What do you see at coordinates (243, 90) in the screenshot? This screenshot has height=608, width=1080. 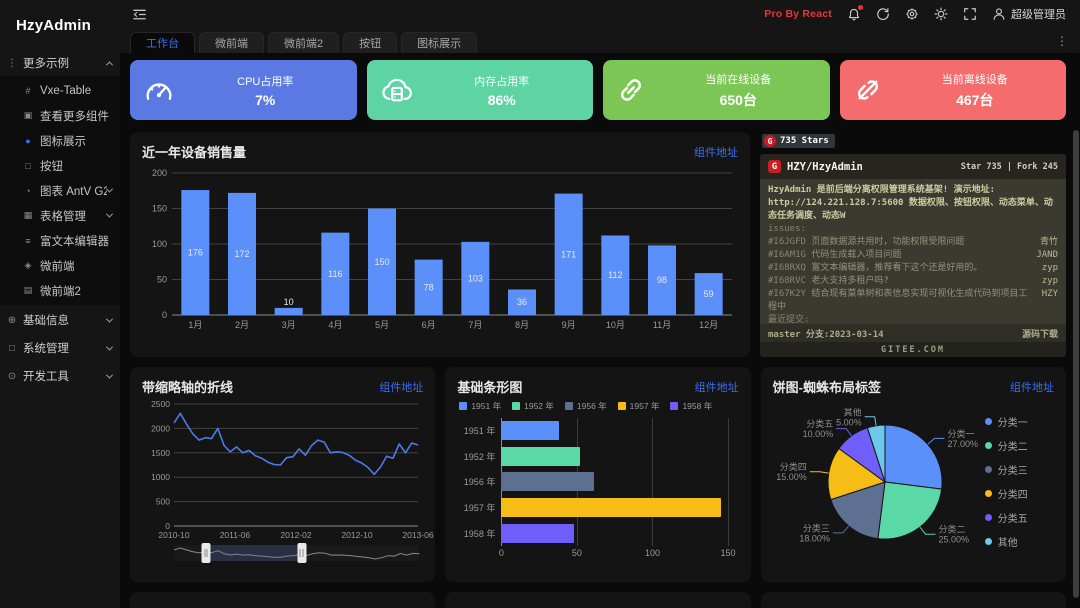 I see `stat-card-CPU占用率: CPU占用率 7%` at bounding box center [243, 90].